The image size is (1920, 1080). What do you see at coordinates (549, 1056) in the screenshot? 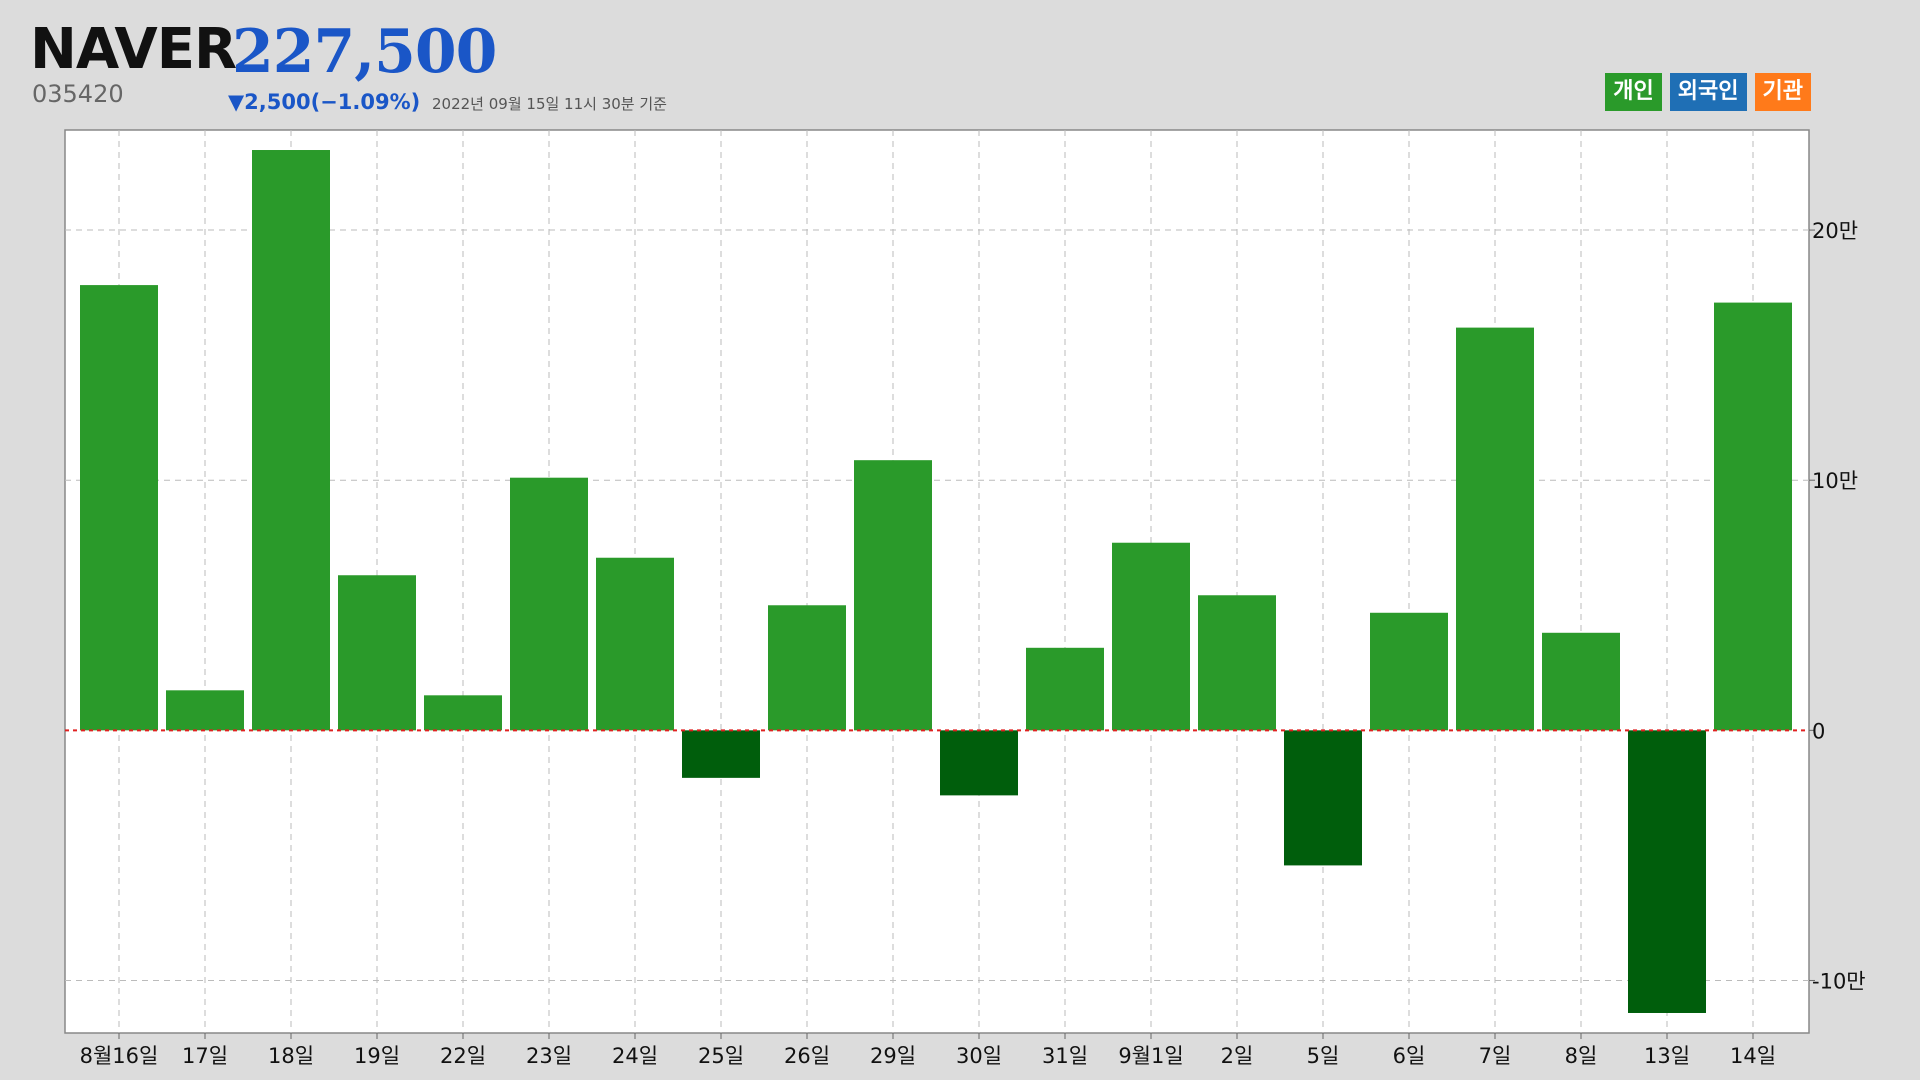
I see `x-tick-label: 23일` at bounding box center [549, 1056].